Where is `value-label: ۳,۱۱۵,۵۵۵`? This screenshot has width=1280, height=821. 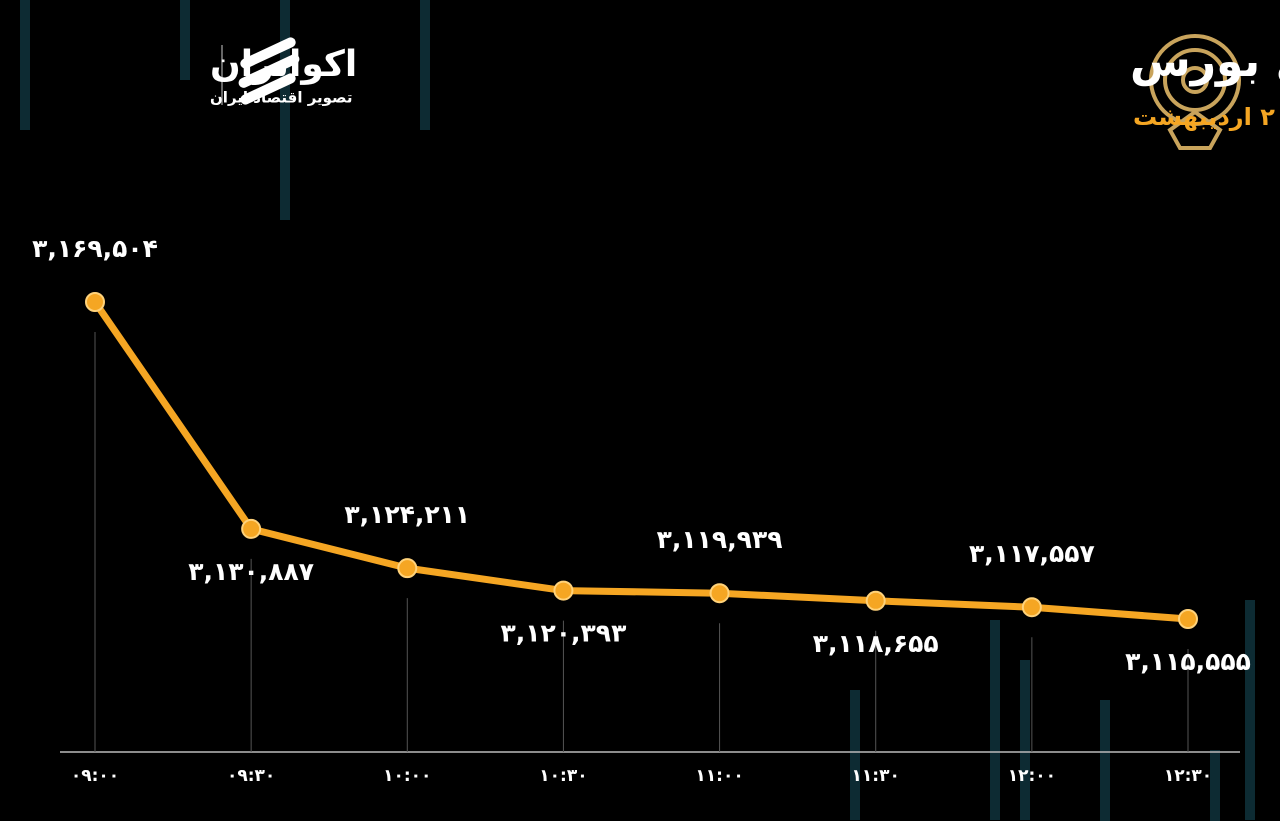
value-label: ۳,۱۱۵,۵۵۵ is located at coordinates (1188, 661).